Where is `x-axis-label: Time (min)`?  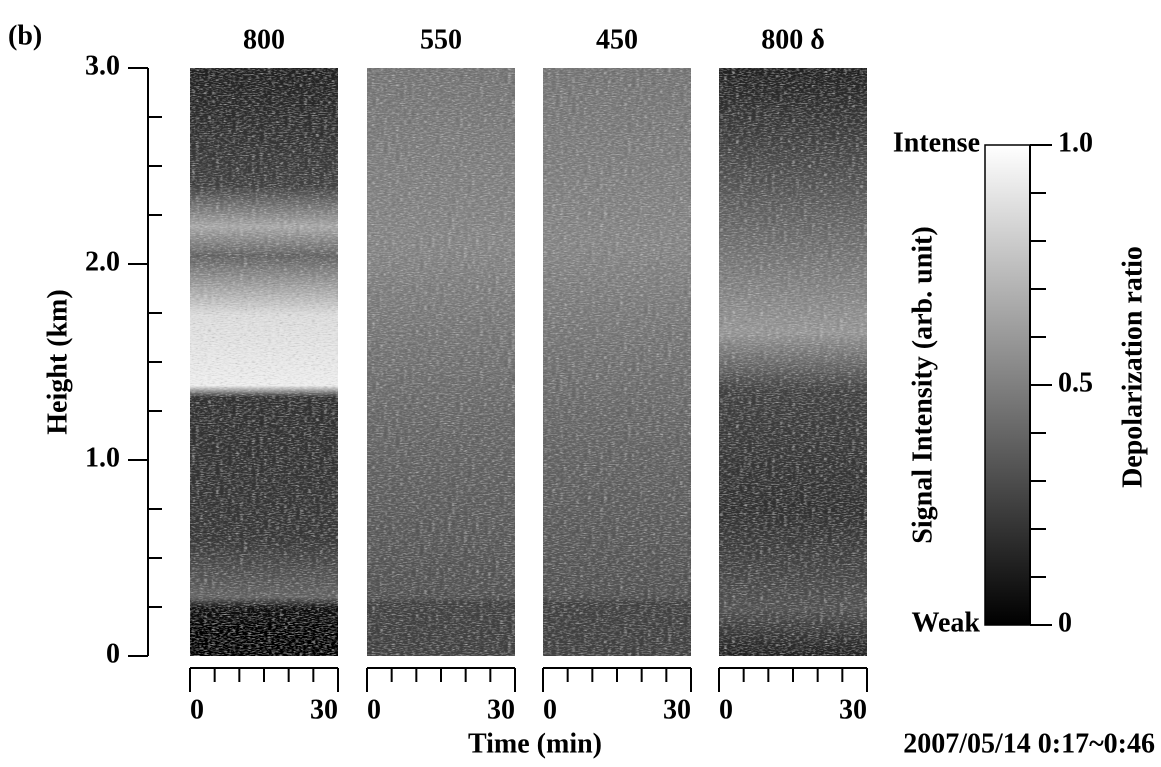
x-axis-label: Time (min) is located at coordinates (535, 743).